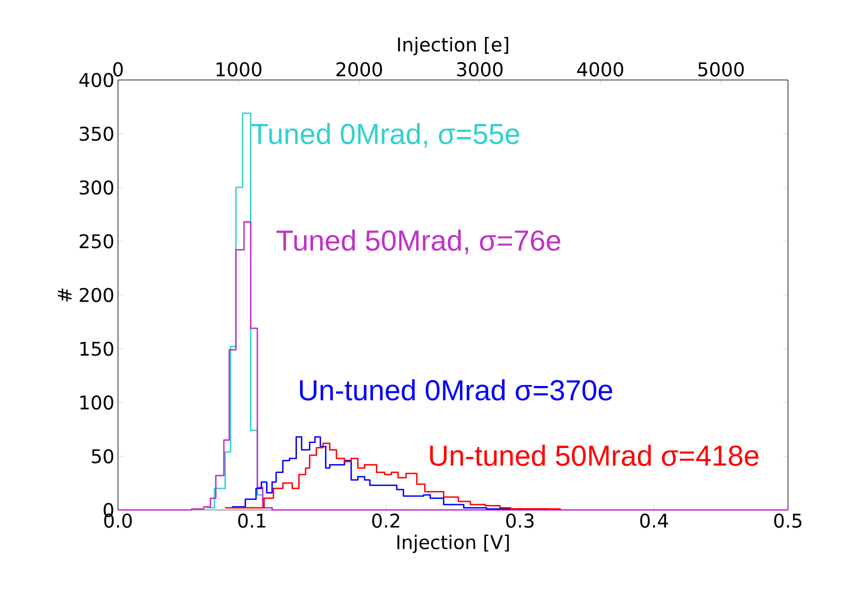  I want to click on x2-tick-label: 1000, so click(239, 69).